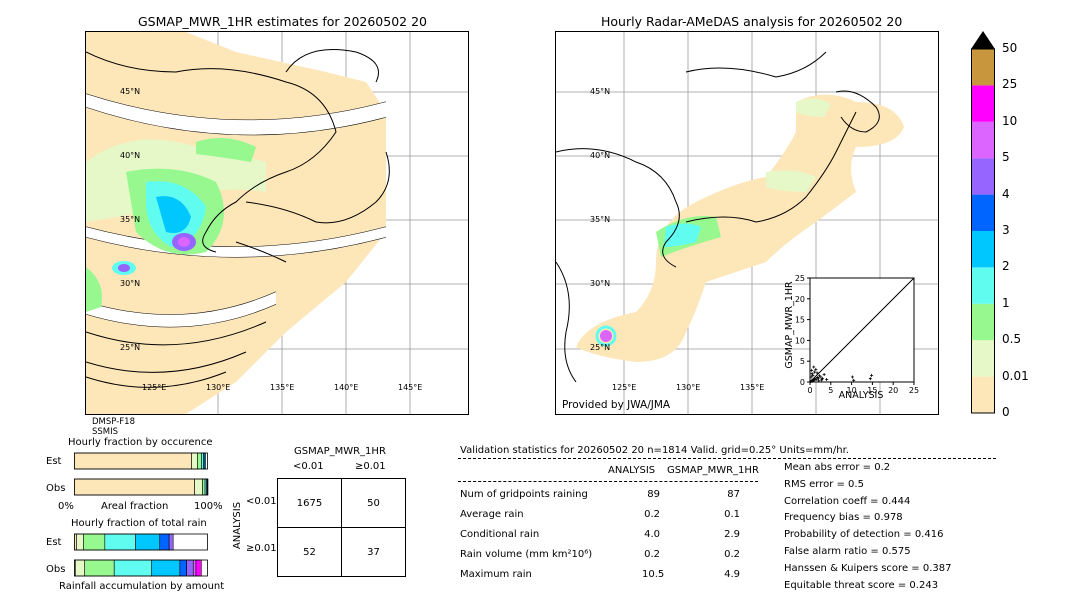 The width and height of the screenshot is (1080, 612). What do you see at coordinates (600, 155) in the screenshot?
I see `right-lat-40: 40°N` at bounding box center [600, 155].